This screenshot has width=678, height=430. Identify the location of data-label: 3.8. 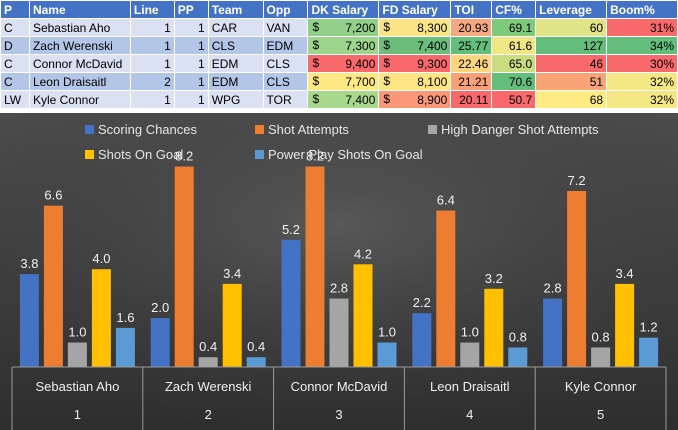
(29, 263).